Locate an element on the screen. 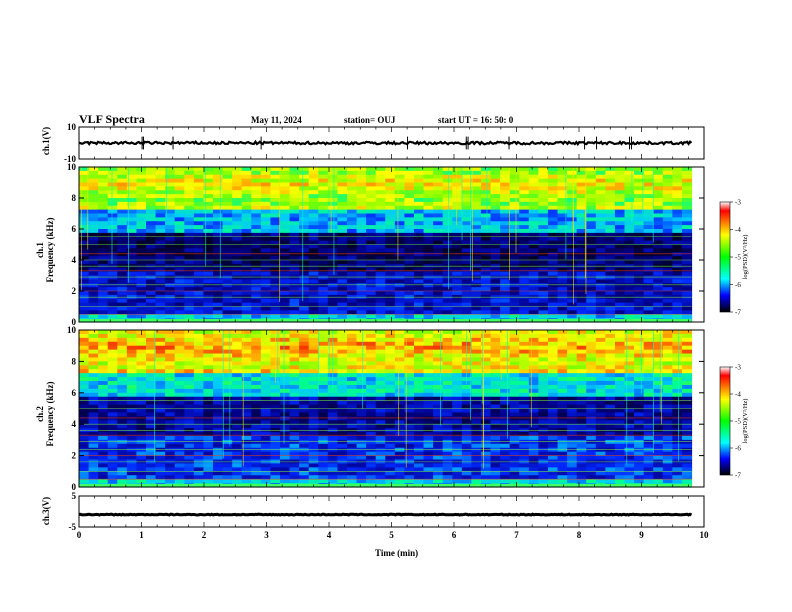 The image size is (792, 612). x-tick-label: 6 is located at coordinates (454, 535).